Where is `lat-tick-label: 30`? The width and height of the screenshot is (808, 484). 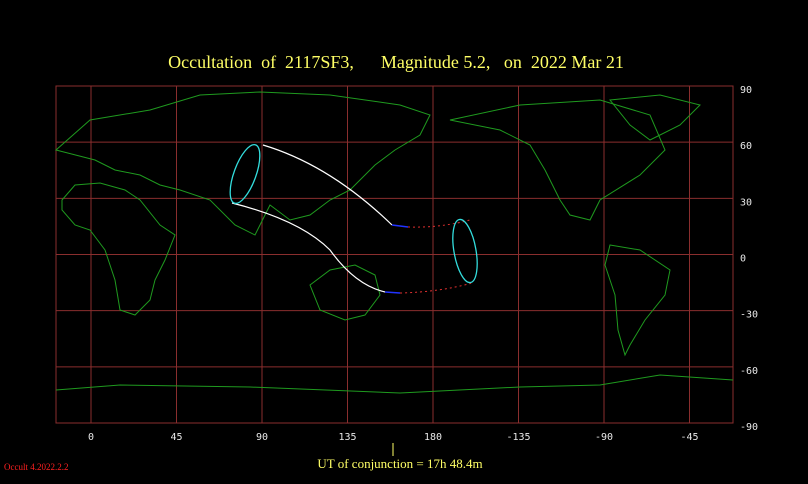 lat-tick-label: 30 is located at coordinates (746, 202).